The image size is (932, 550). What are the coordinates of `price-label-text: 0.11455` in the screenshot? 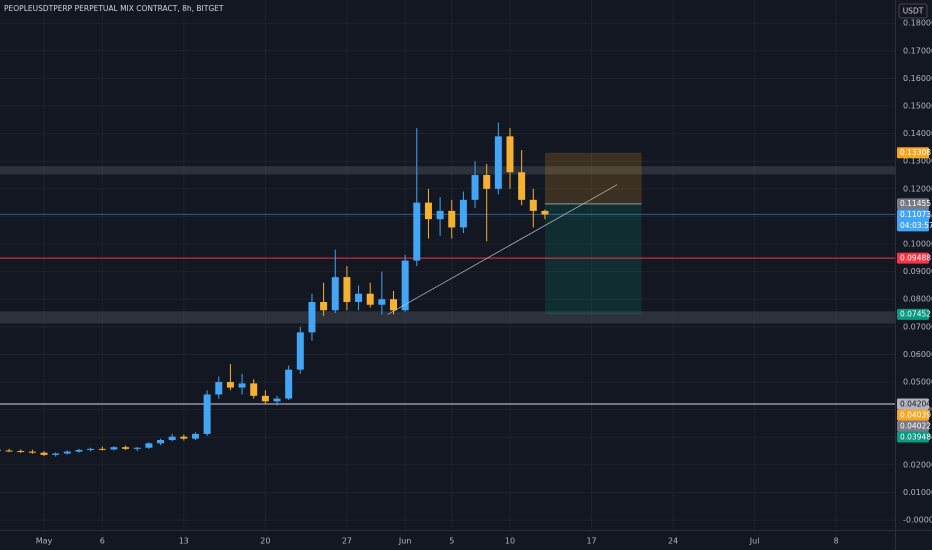 It's located at (915, 203).